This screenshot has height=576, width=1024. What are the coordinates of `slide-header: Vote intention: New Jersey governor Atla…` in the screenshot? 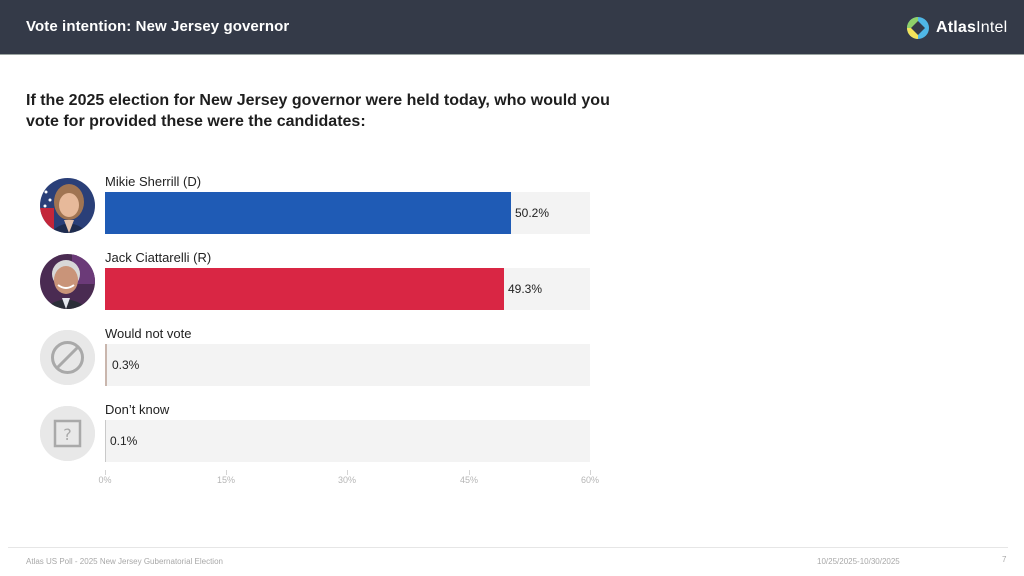 It's located at (512, 27).